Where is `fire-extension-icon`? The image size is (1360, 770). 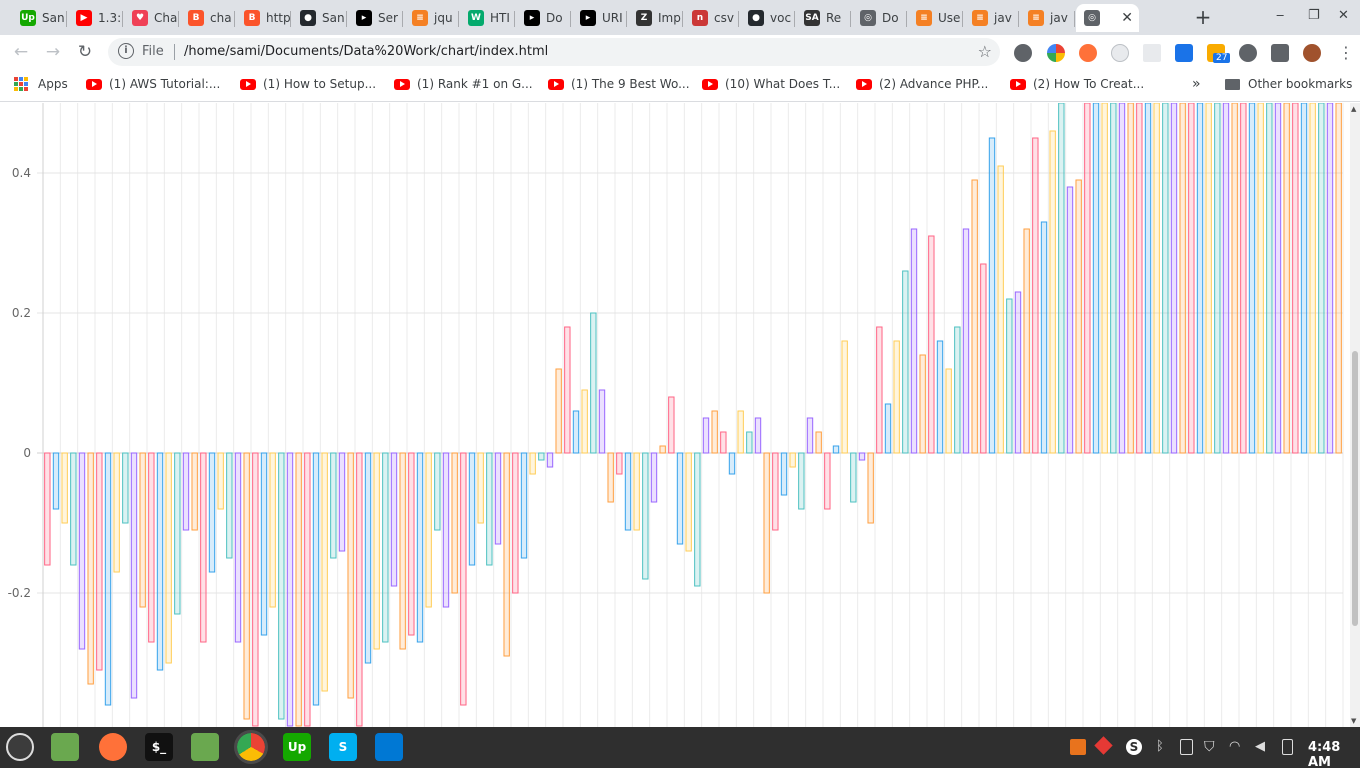 fire-extension-icon is located at coordinates (1088, 53).